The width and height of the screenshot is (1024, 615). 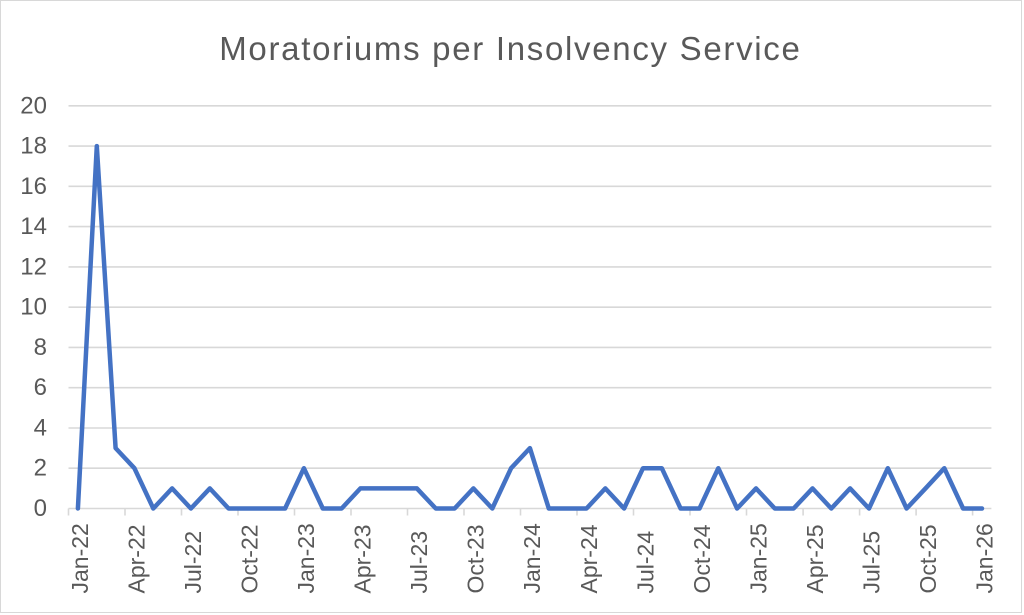 What do you see at coordinates (510, 48) in the screenshot?
I see `svg-text:Moratoriums per Insolvency Ser: Moratoriums per Insolvency Service` at bounding box center [510, 48].